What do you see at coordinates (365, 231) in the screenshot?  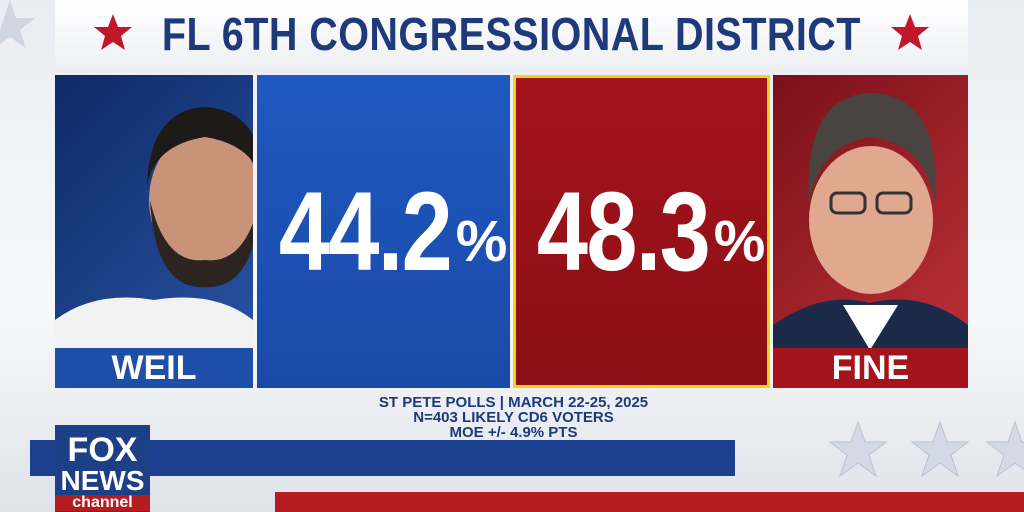 I see `percent-value: 44.2` at bounding box center [365, 231].